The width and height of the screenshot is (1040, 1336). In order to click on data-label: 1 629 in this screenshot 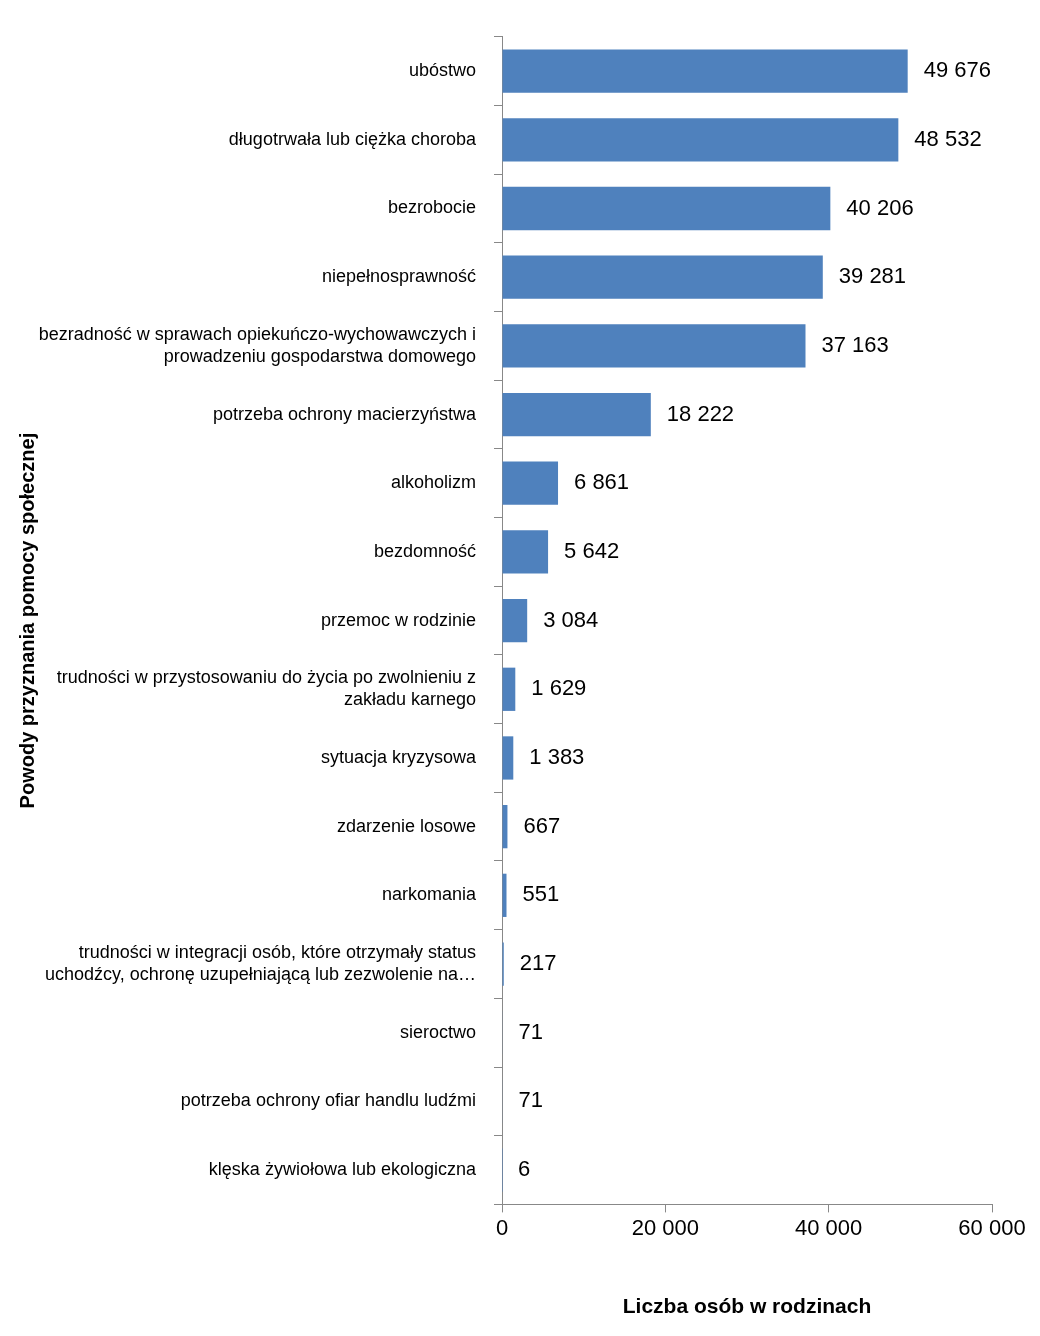, I will do `click(559, 688)`.